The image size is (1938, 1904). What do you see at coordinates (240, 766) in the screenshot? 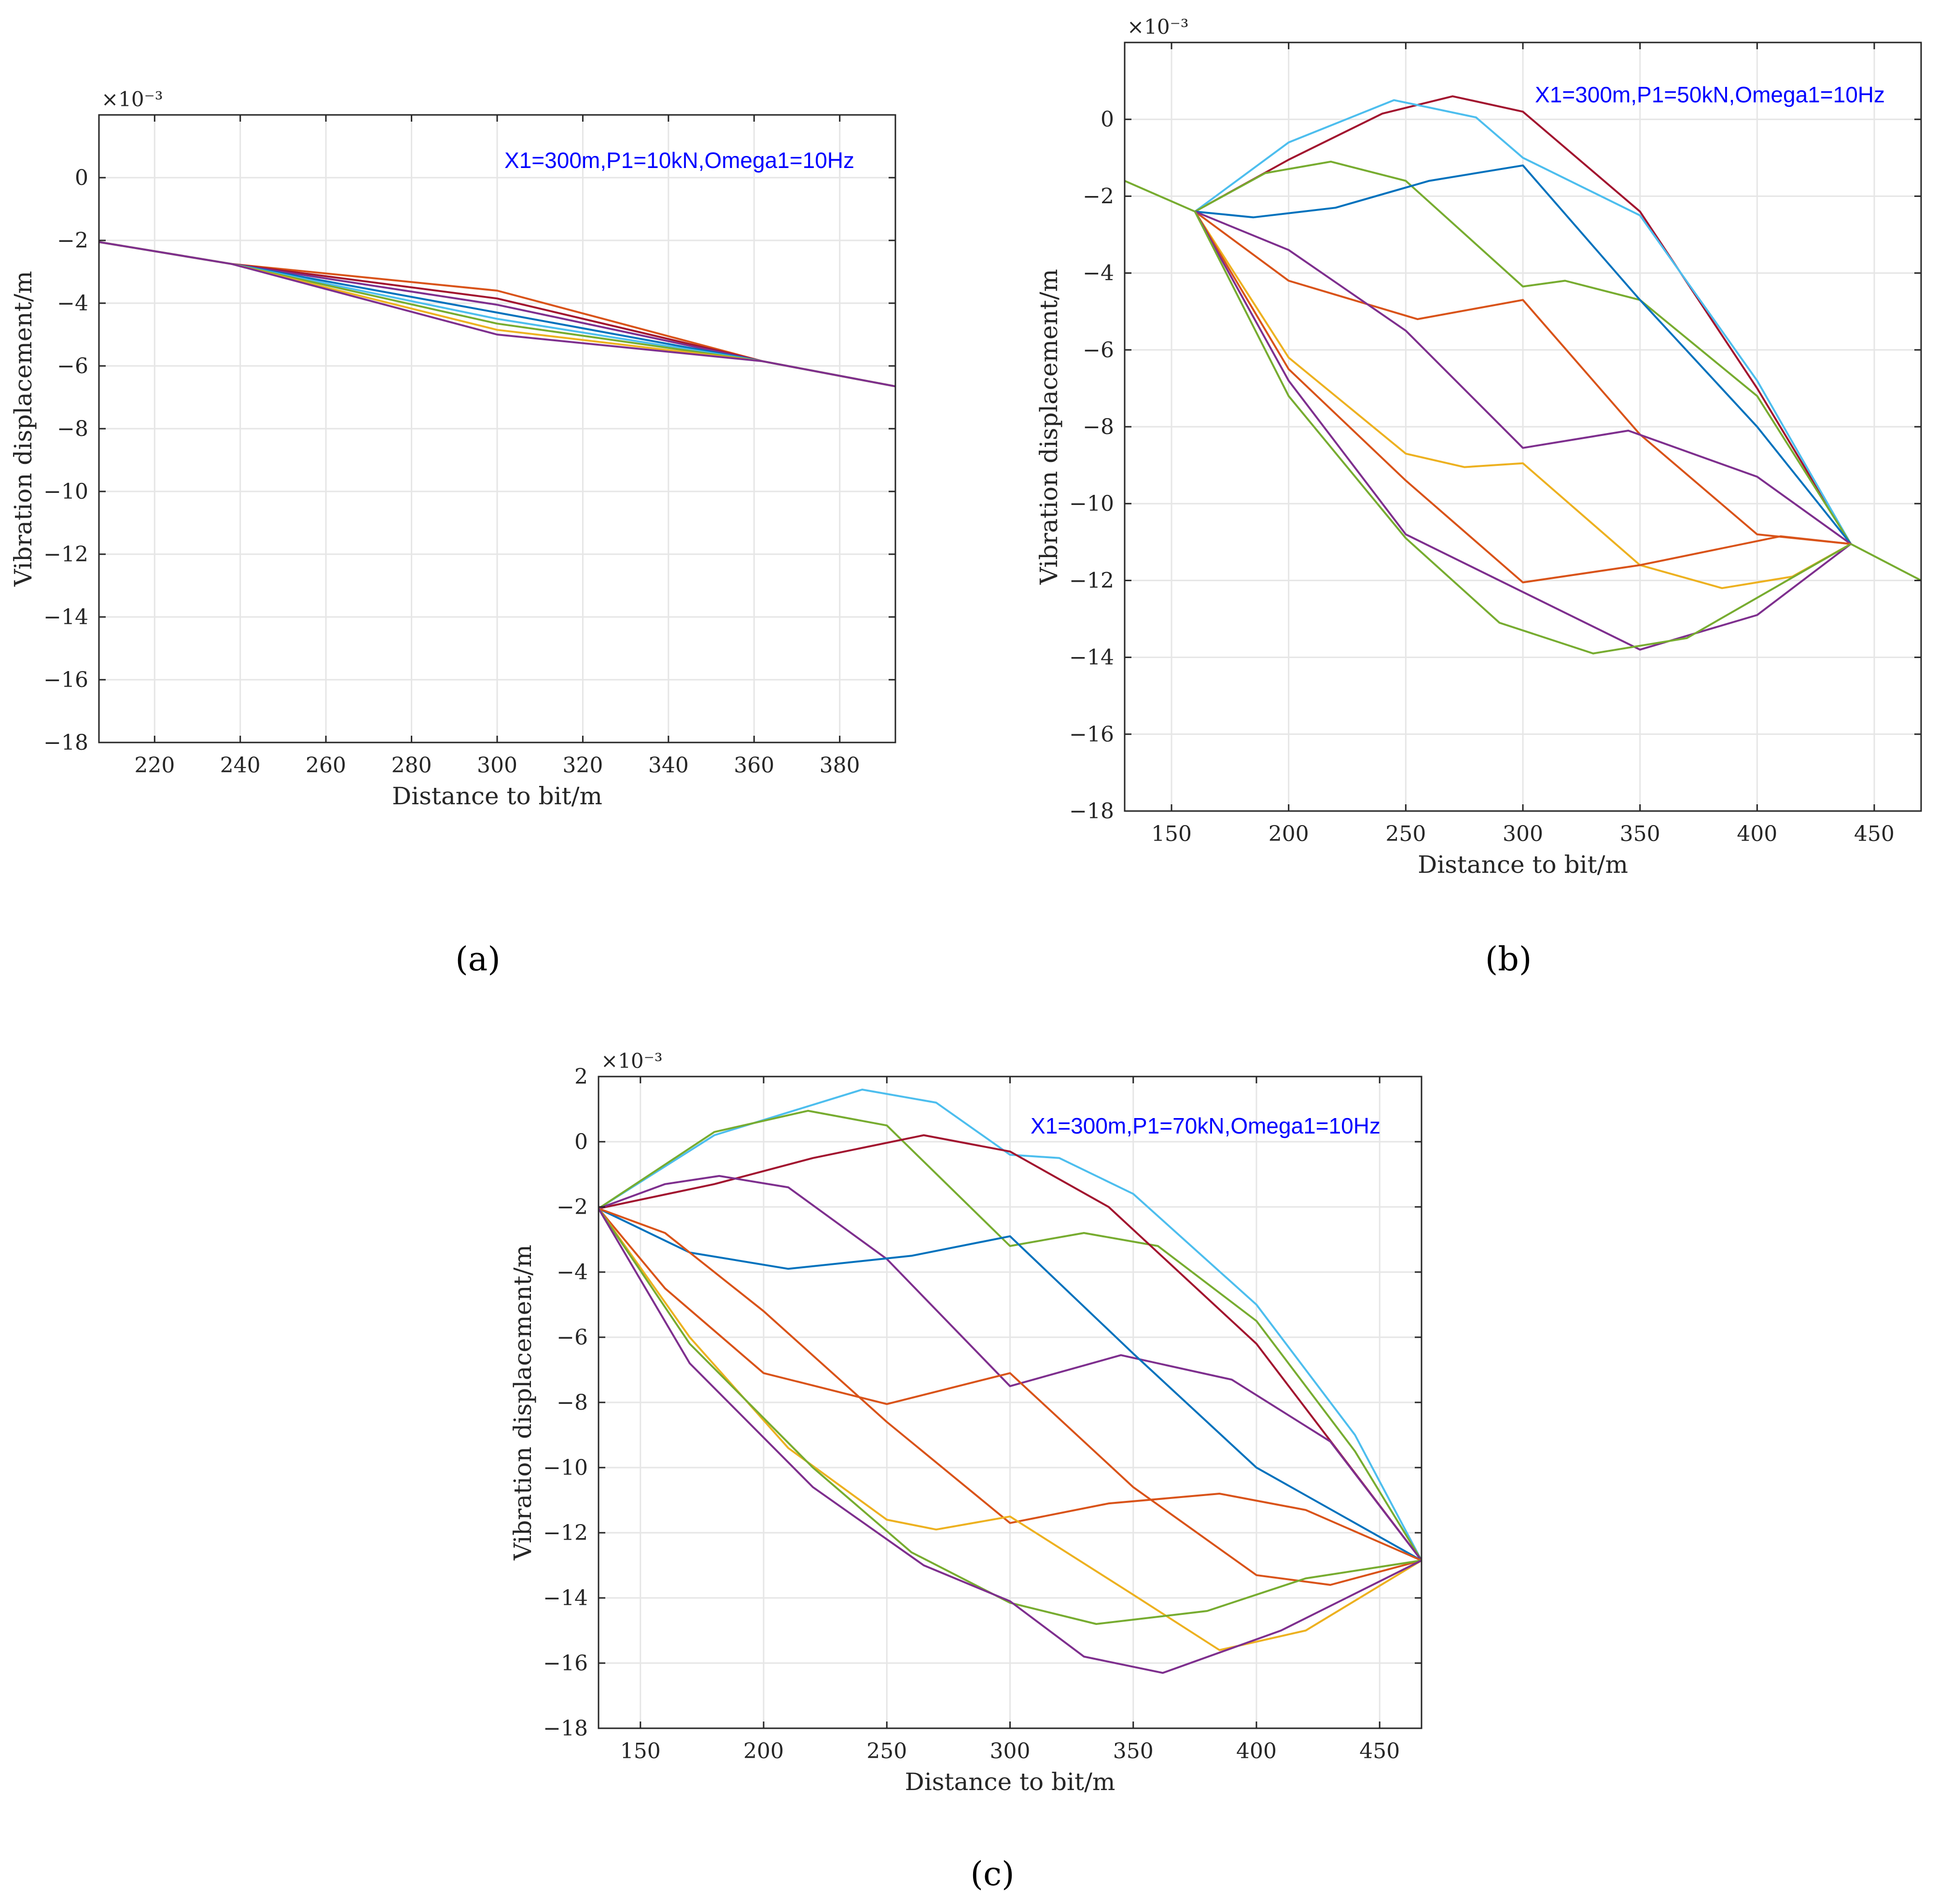
I see `x-tick-label: 240` at bounding box center [240, 766].